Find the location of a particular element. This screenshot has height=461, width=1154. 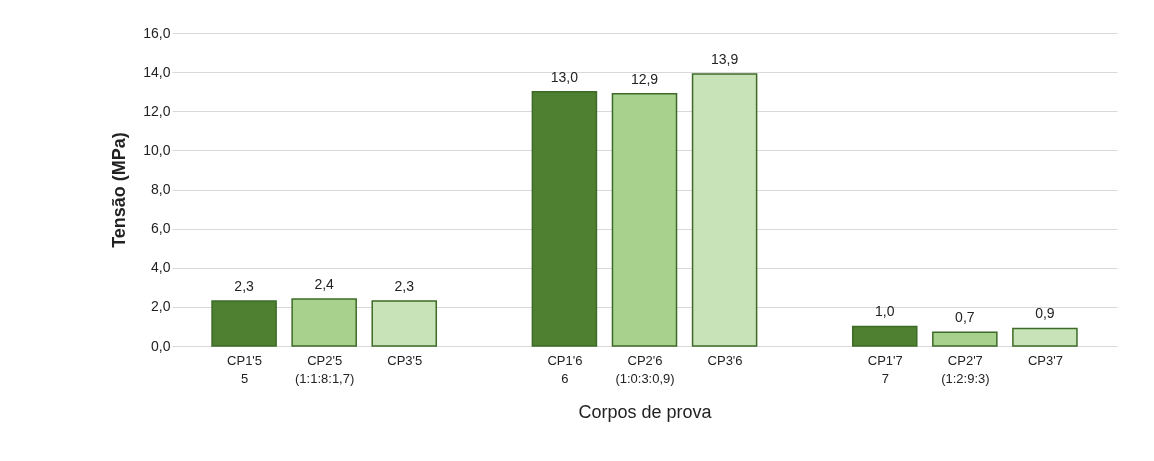

y-tick-label: 16,0 is located at coordinates (157, 32).